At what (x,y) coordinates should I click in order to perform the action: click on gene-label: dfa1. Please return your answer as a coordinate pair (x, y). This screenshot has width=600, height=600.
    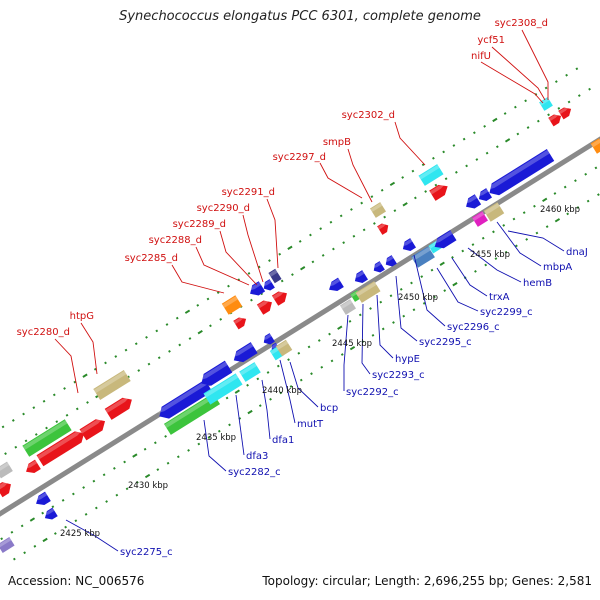
    Looking at the image, I should click on (283, 440).